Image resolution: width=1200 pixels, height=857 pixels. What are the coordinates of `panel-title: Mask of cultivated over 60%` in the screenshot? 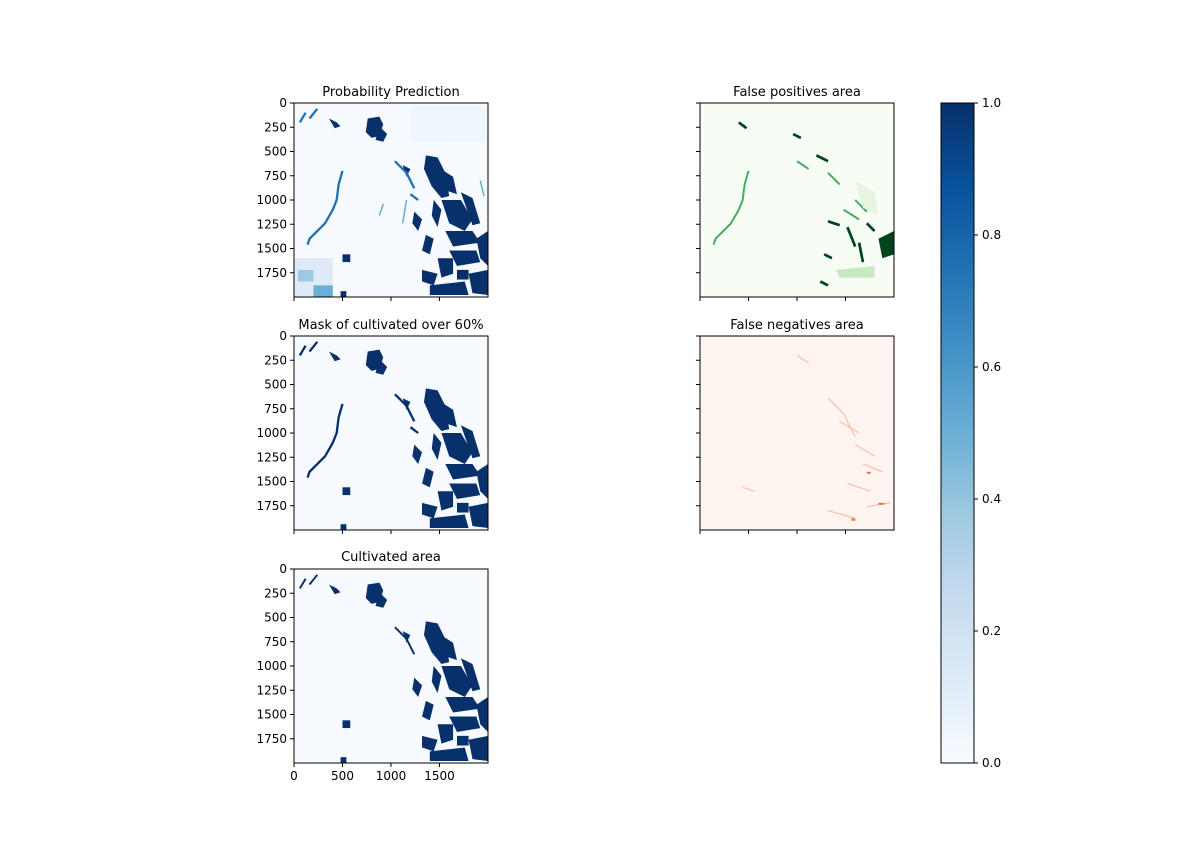 It's located at (390, 325).